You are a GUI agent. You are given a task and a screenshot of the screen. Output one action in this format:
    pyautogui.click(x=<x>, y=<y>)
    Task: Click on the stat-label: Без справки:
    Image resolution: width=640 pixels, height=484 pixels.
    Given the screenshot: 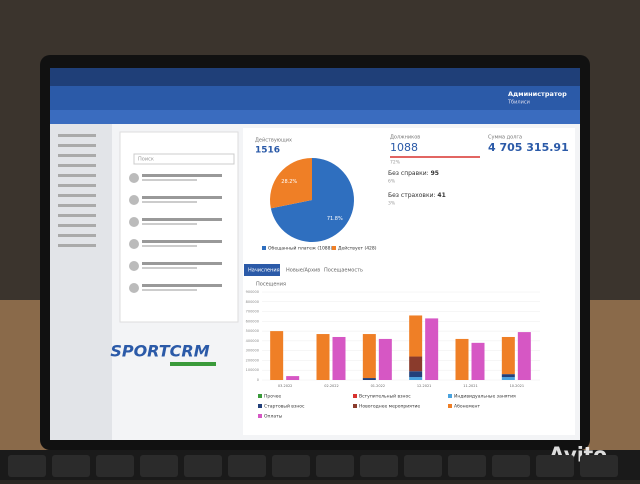 What is the action you would take?
    pyautogui.click(x=408, y=173)
    